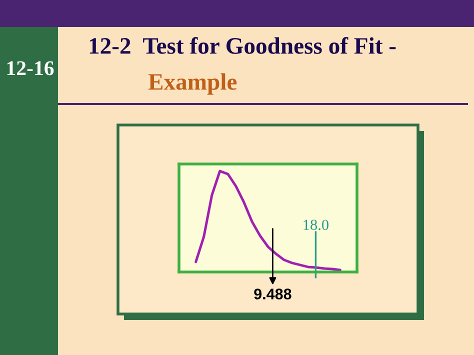 This screenshot has width=474, height=355. I want to click on text: 9.488, so click(273, 294).